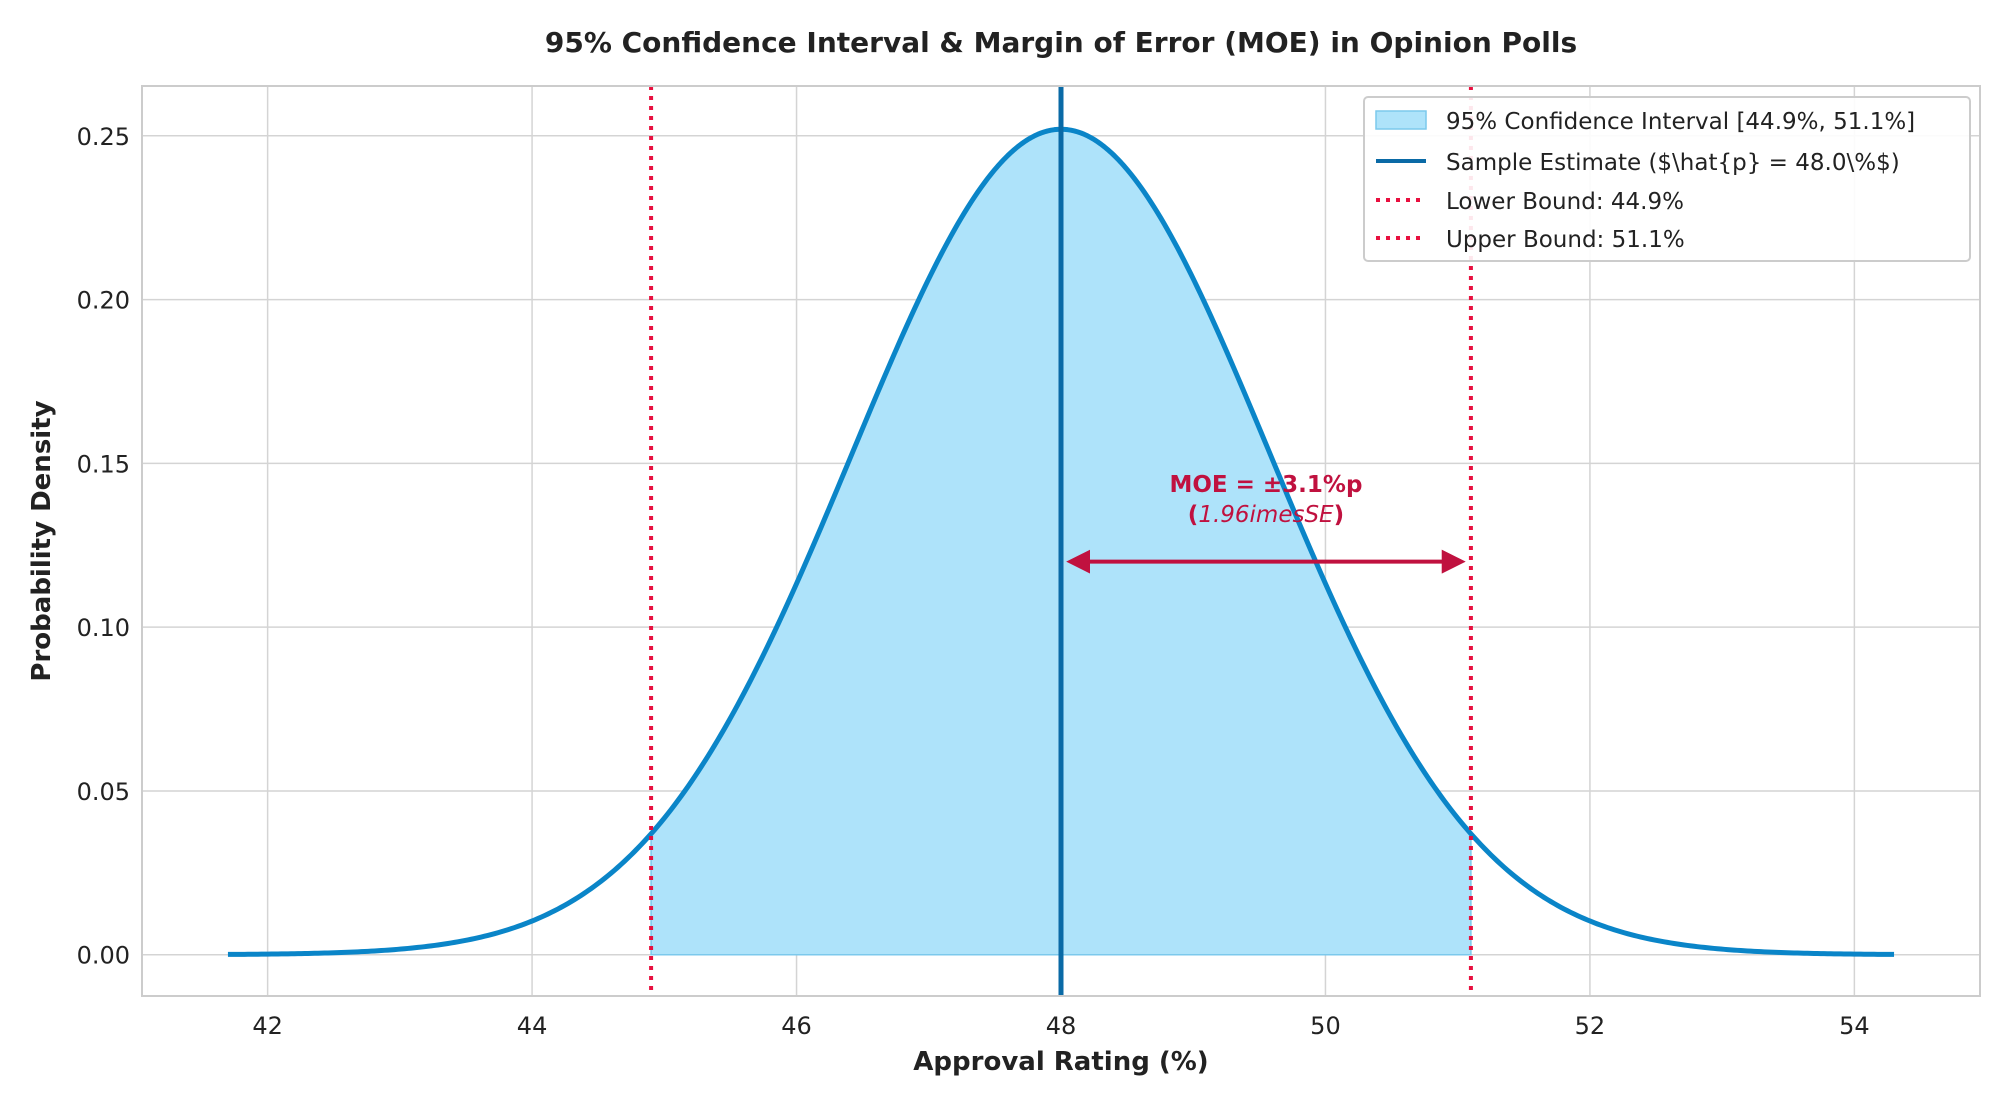  I want to click on legend-label-upper-bound: Upper Bound: 51.1%, so click(1565, 240).